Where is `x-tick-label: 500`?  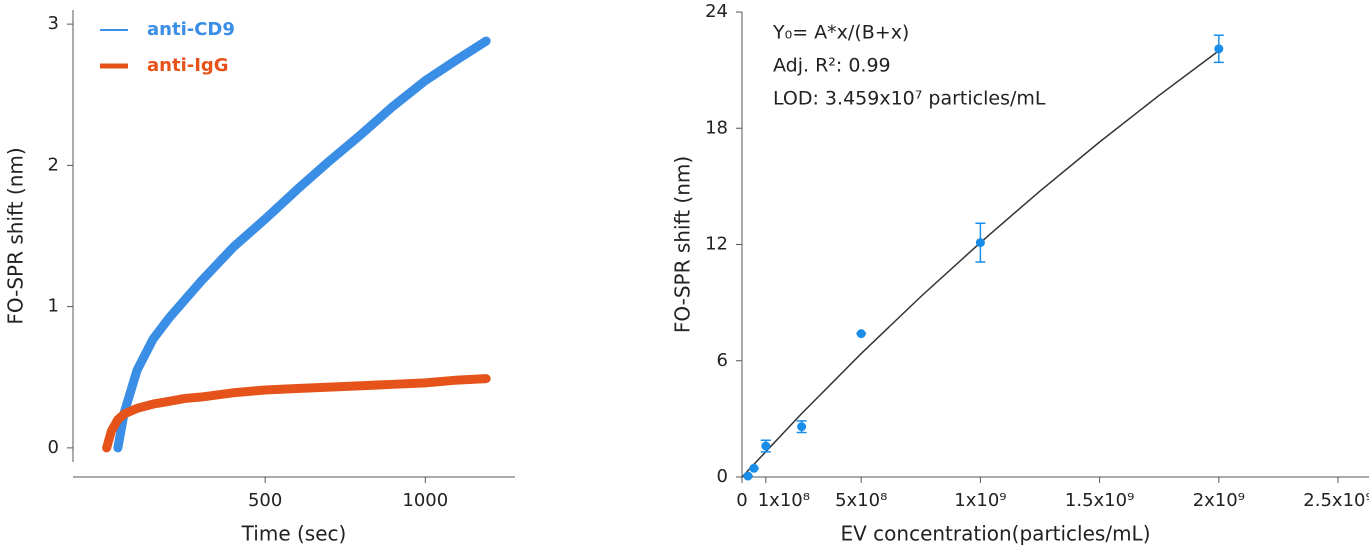 x-tick-label: 500 is located at coordinates (265, 500).